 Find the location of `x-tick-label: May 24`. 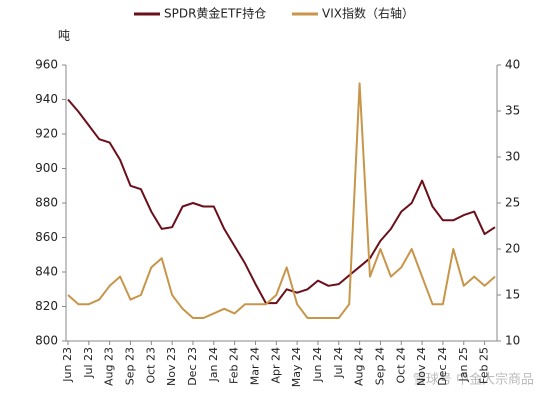

x-tick-label: May 24 is located at coordinates (296, 367).